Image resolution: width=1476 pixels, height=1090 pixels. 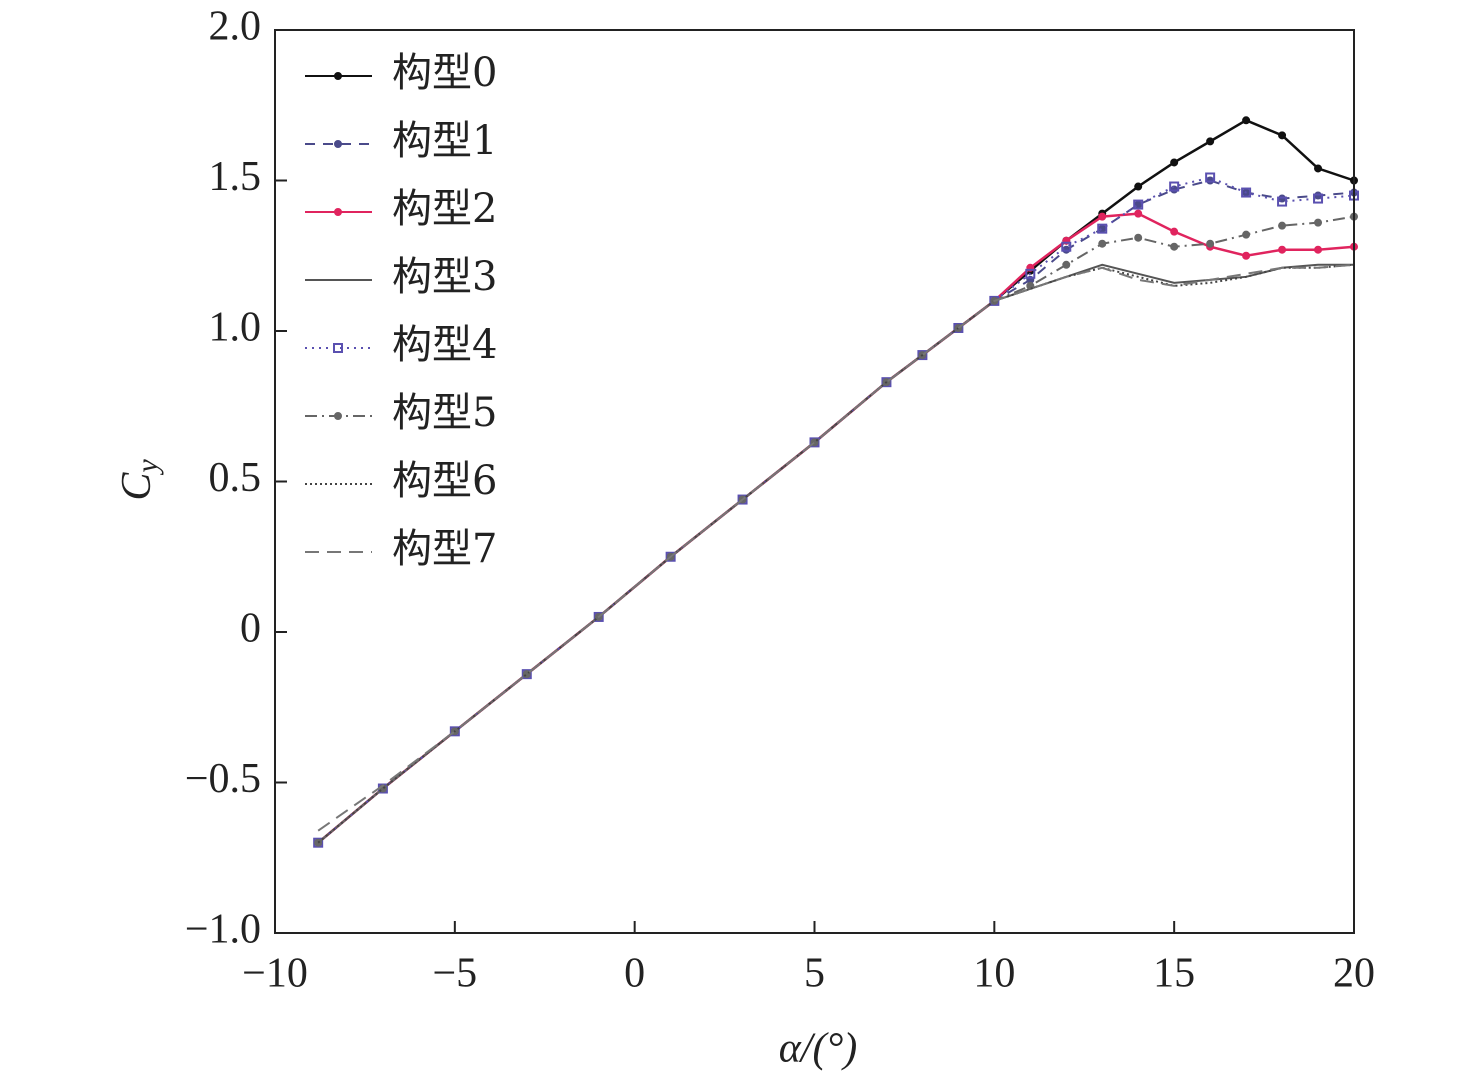 What do you see at coordinates (1174, 974) in the screenshot?
I see `x-tick-label: 15` at bounding box center [1174, 974].